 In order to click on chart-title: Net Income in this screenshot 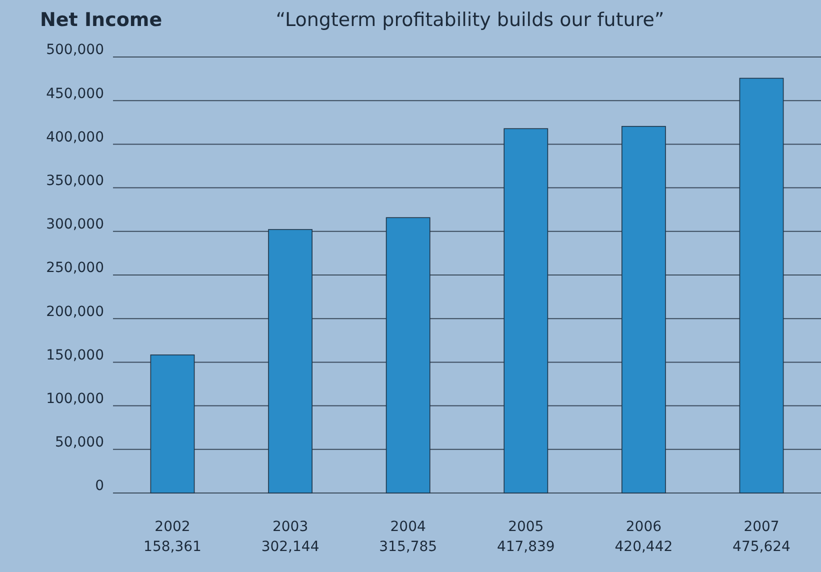, I will do `click(101, 20)`.